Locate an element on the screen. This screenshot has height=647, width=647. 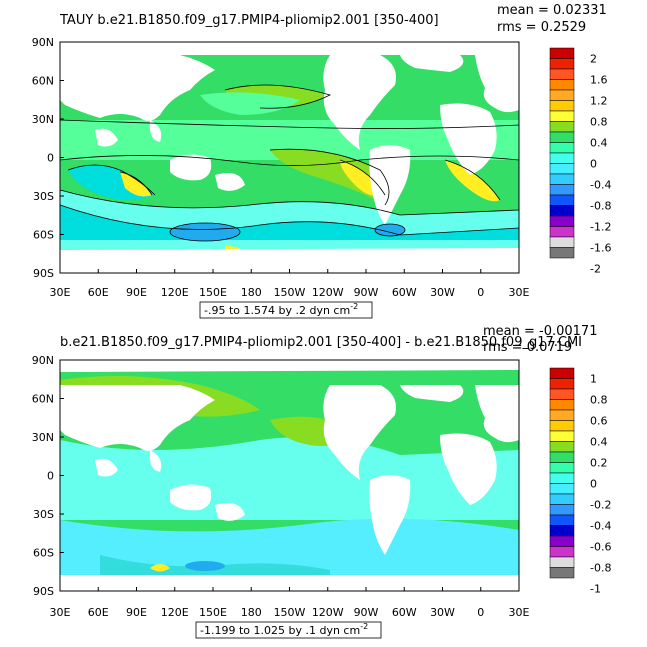
x-tick-label: 60E is located at coordinates (98, 292).